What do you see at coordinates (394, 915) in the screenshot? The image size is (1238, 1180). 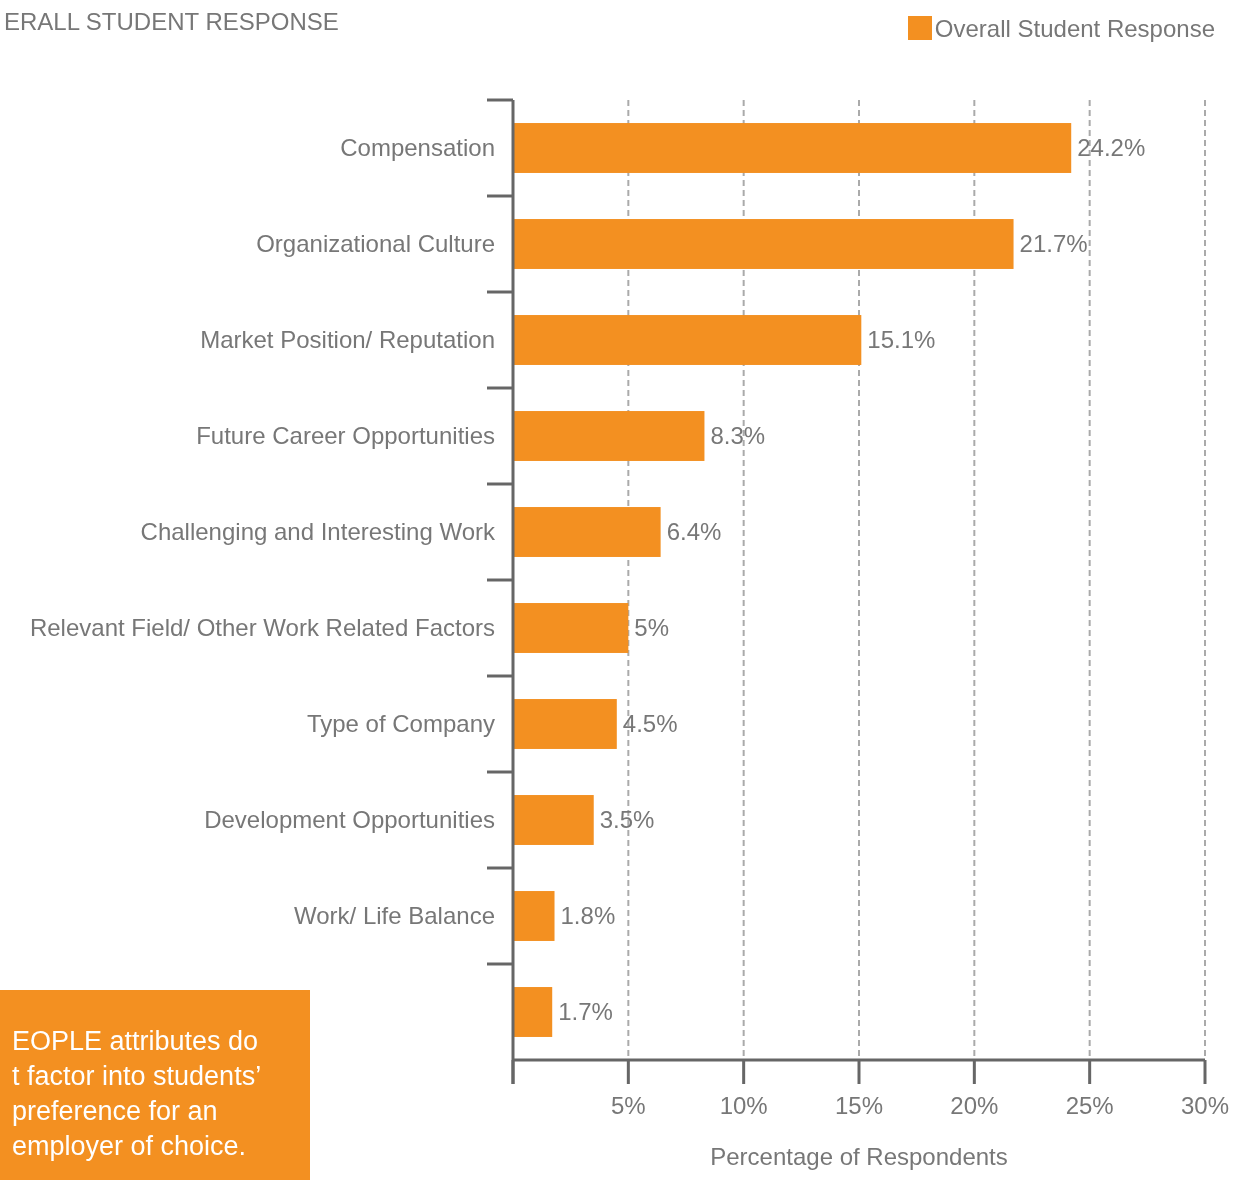 I see `y-tick-label: Work/ Life Balance` at bounding box center [394, 915].